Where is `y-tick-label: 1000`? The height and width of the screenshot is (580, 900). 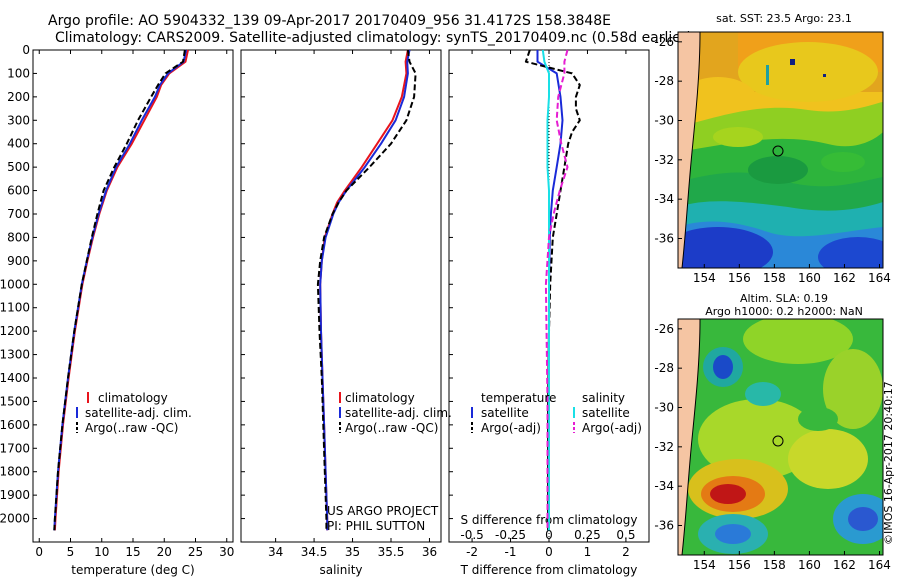
y-tick-label: 1000 is located at coordinates (15, 284).